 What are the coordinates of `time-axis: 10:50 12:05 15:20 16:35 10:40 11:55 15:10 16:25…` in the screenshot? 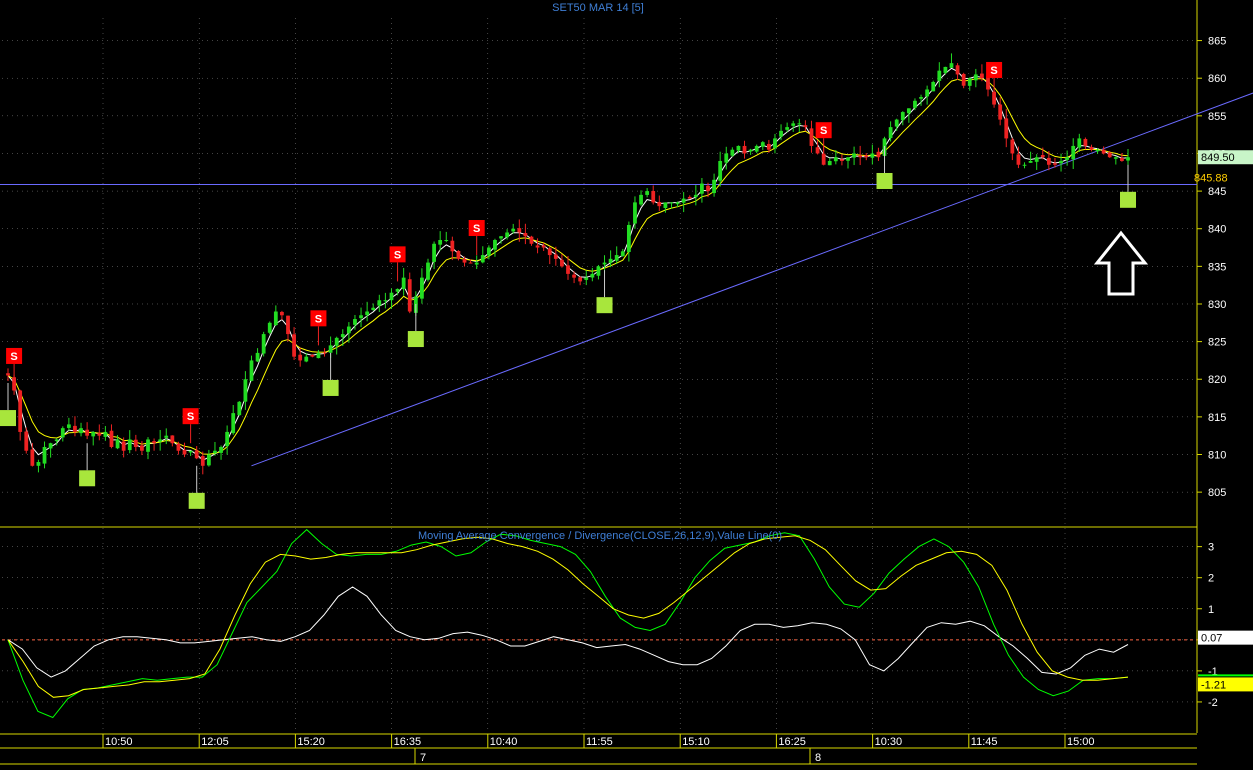 It's located at (598, 749).